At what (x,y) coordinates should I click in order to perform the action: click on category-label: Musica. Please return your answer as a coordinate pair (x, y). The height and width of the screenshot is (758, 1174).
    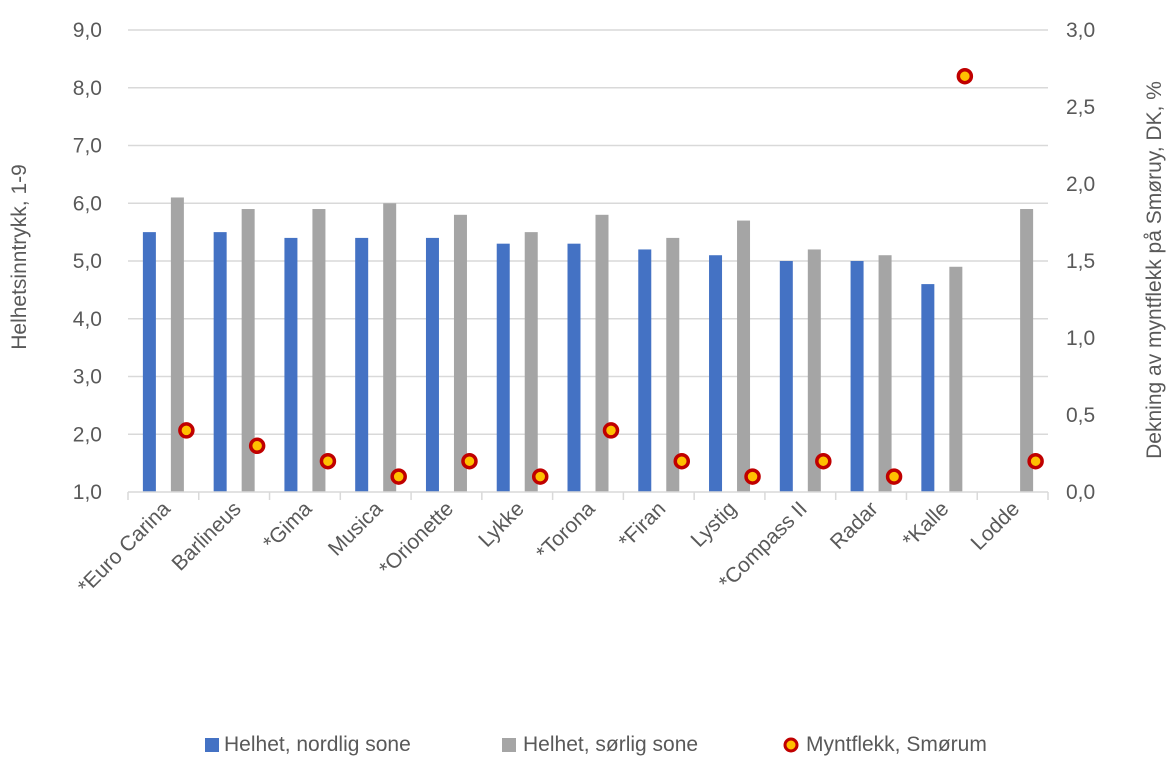
    Looking at the image, I should click on (356, 529).